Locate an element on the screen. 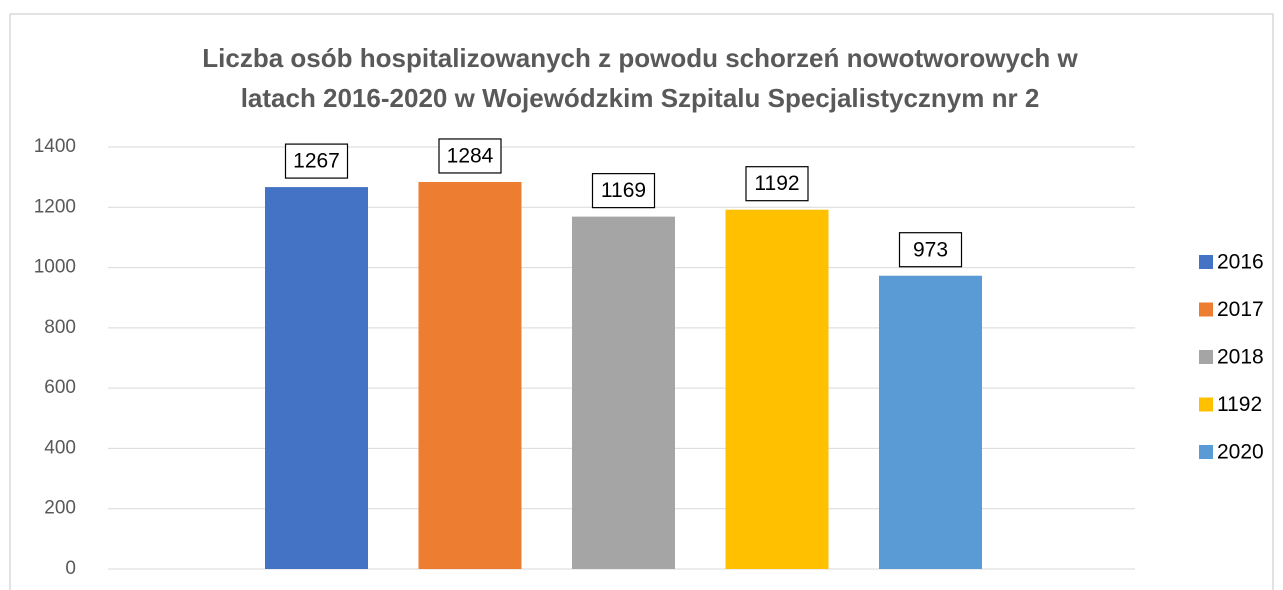  y-tick-label: 200 is located at coordinates (60, 508).